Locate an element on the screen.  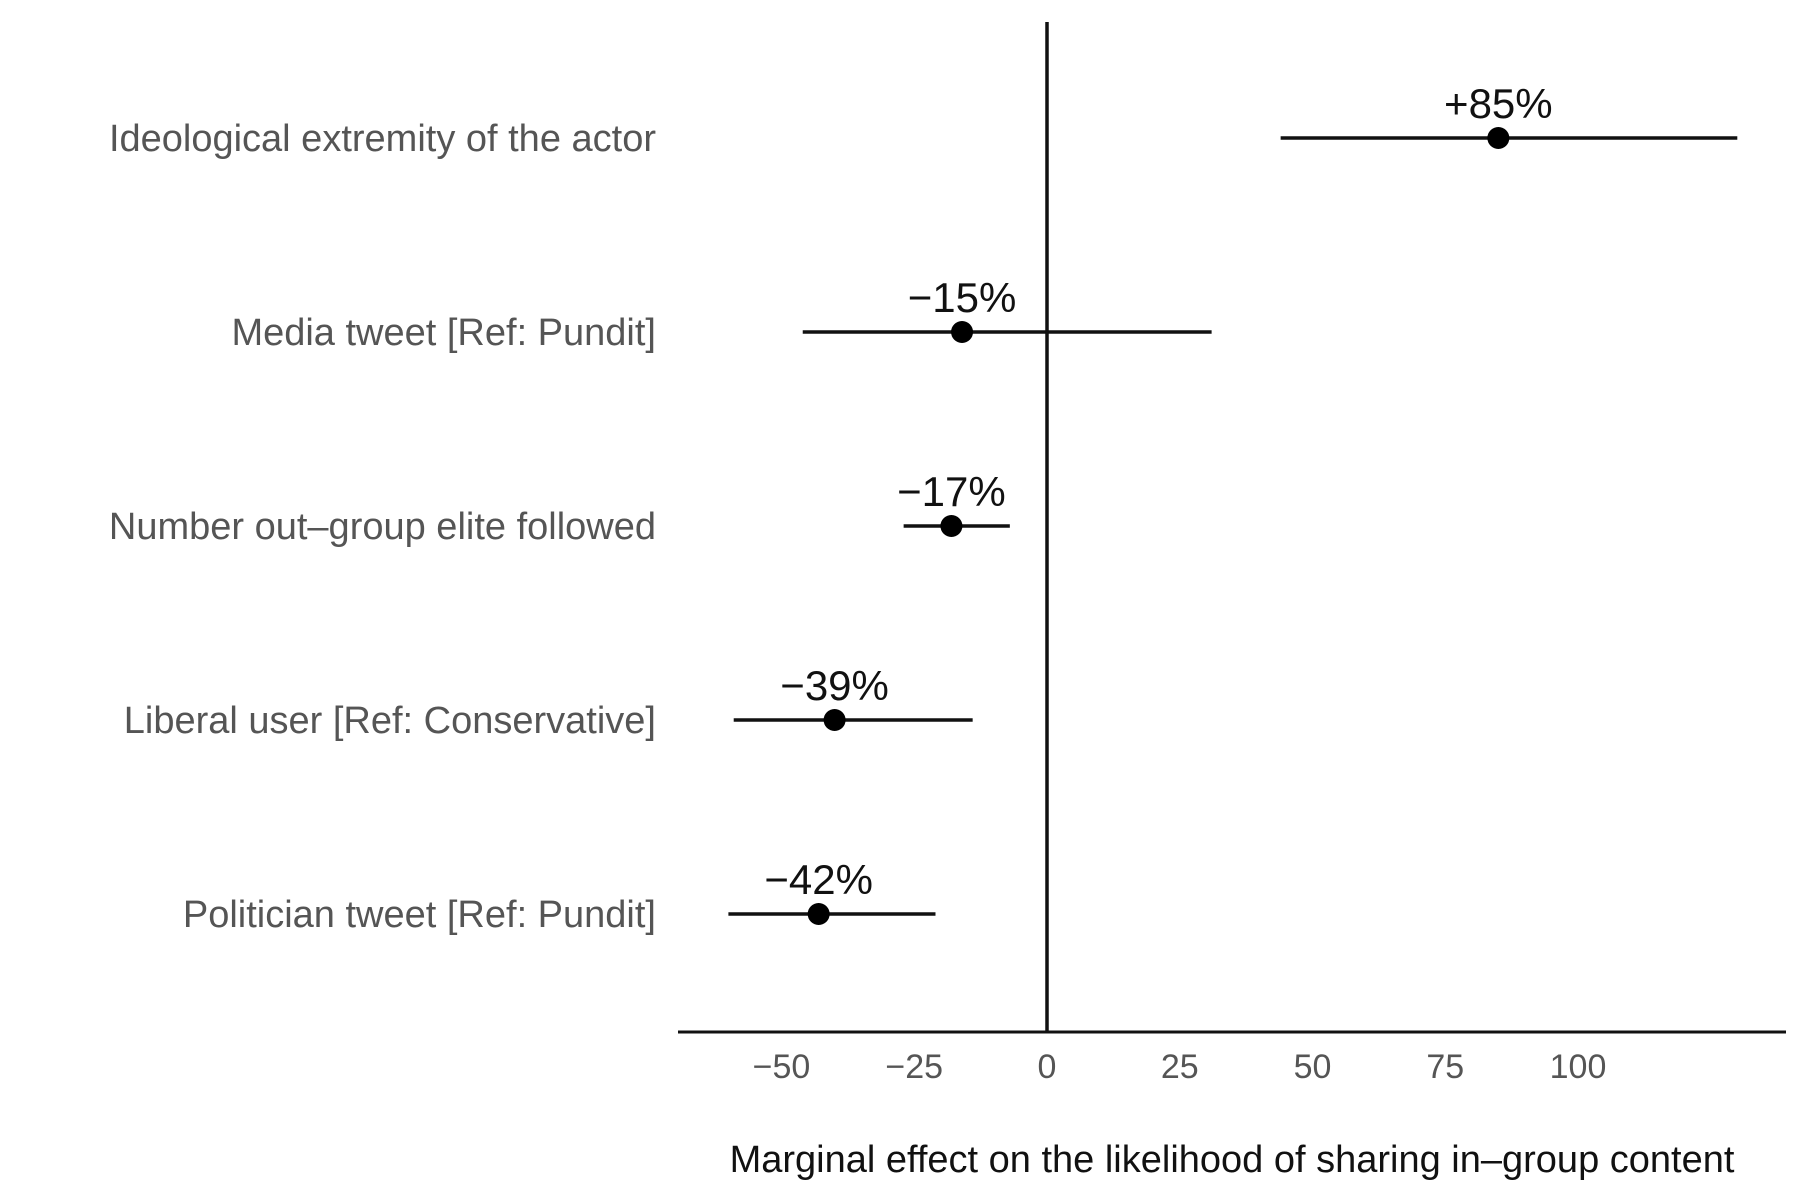
x-tick-labels: −50 −25 0 25 50 75 100 is located at coordinates (1180, 1067).